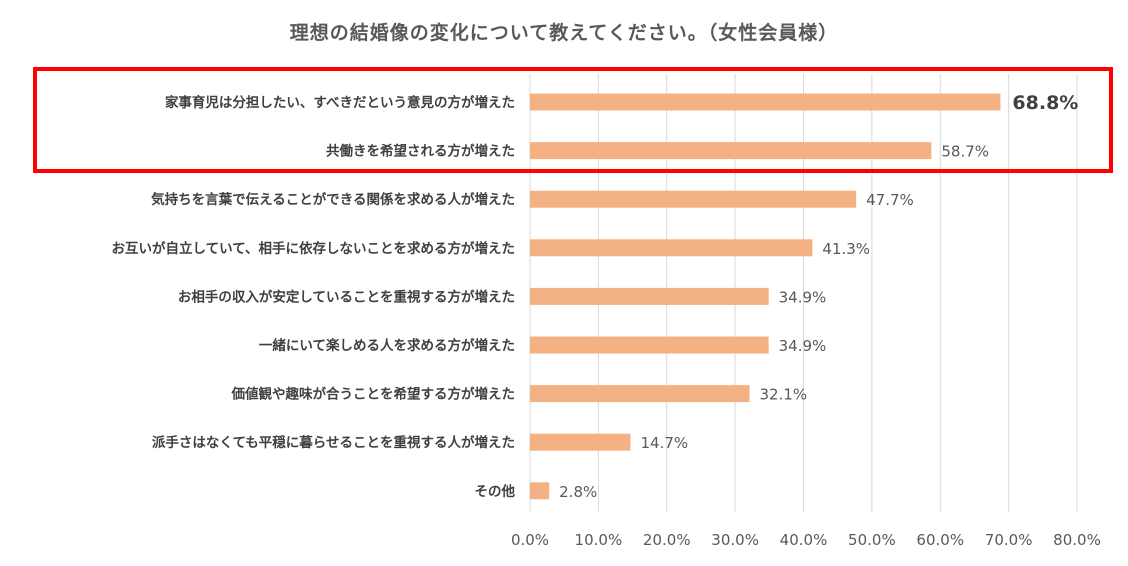  Describe the element at coordinates (1009, 540) in the screenshot. I see `x-tick-label: 70.0%` at that location.